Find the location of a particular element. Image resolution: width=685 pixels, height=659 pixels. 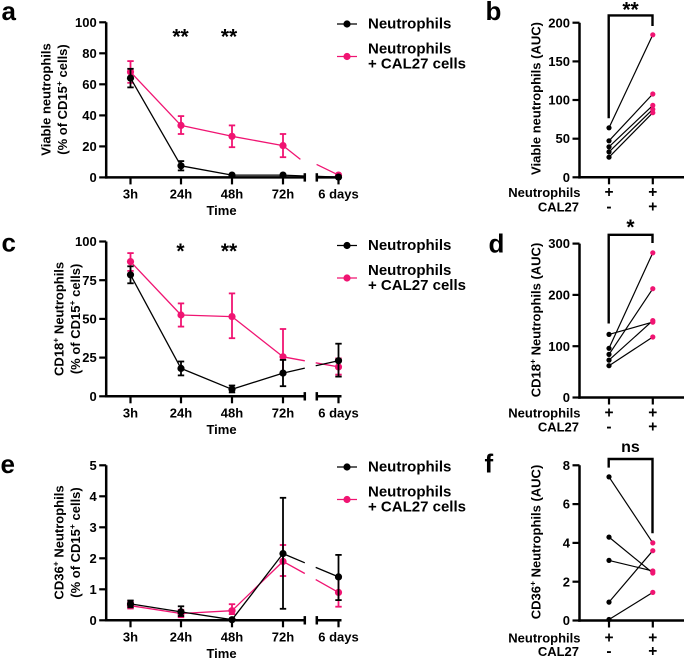

svg-text: 150 is located at coordinates (559, 61).